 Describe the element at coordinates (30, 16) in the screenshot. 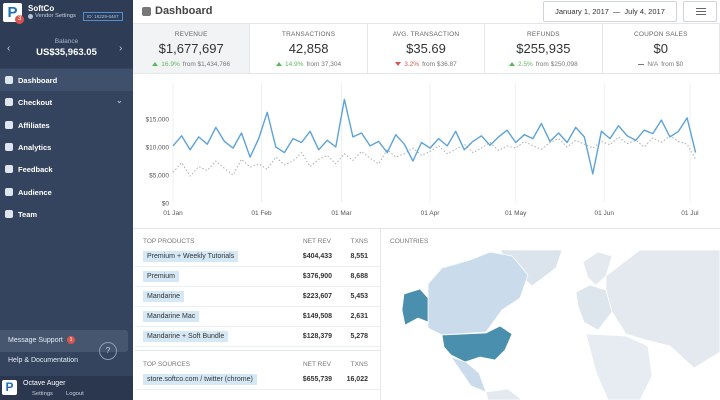

I see `gear-icon` at that location.